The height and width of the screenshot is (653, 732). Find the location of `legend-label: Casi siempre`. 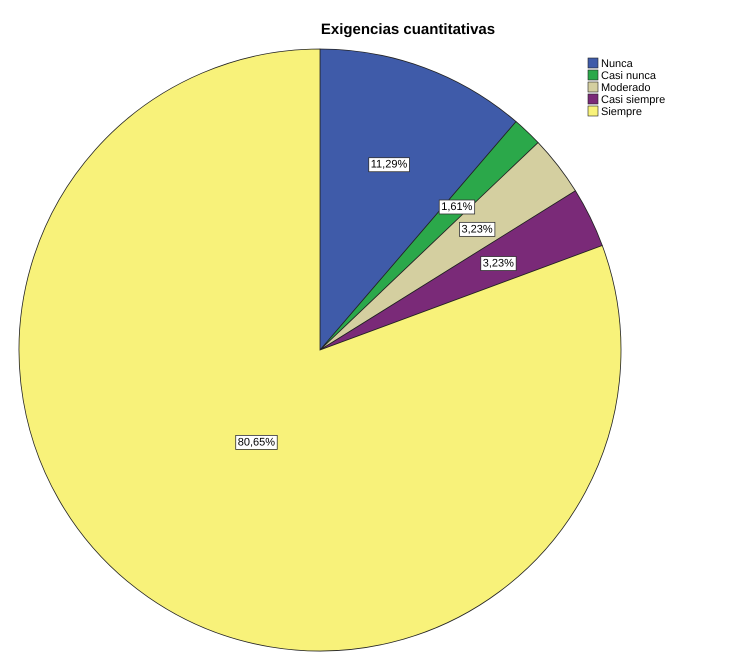

legend-label: Casi siempre is located at coordinates (633, 100).